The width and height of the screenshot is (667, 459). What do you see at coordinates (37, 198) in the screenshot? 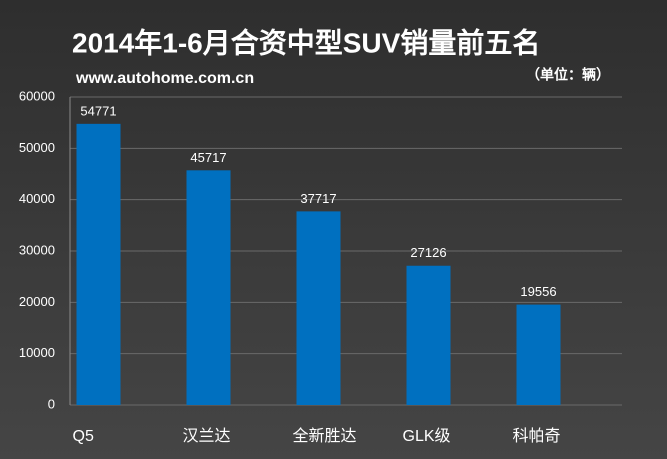
I see `y-tick-label: 40000` at bounding box center [37, 198].